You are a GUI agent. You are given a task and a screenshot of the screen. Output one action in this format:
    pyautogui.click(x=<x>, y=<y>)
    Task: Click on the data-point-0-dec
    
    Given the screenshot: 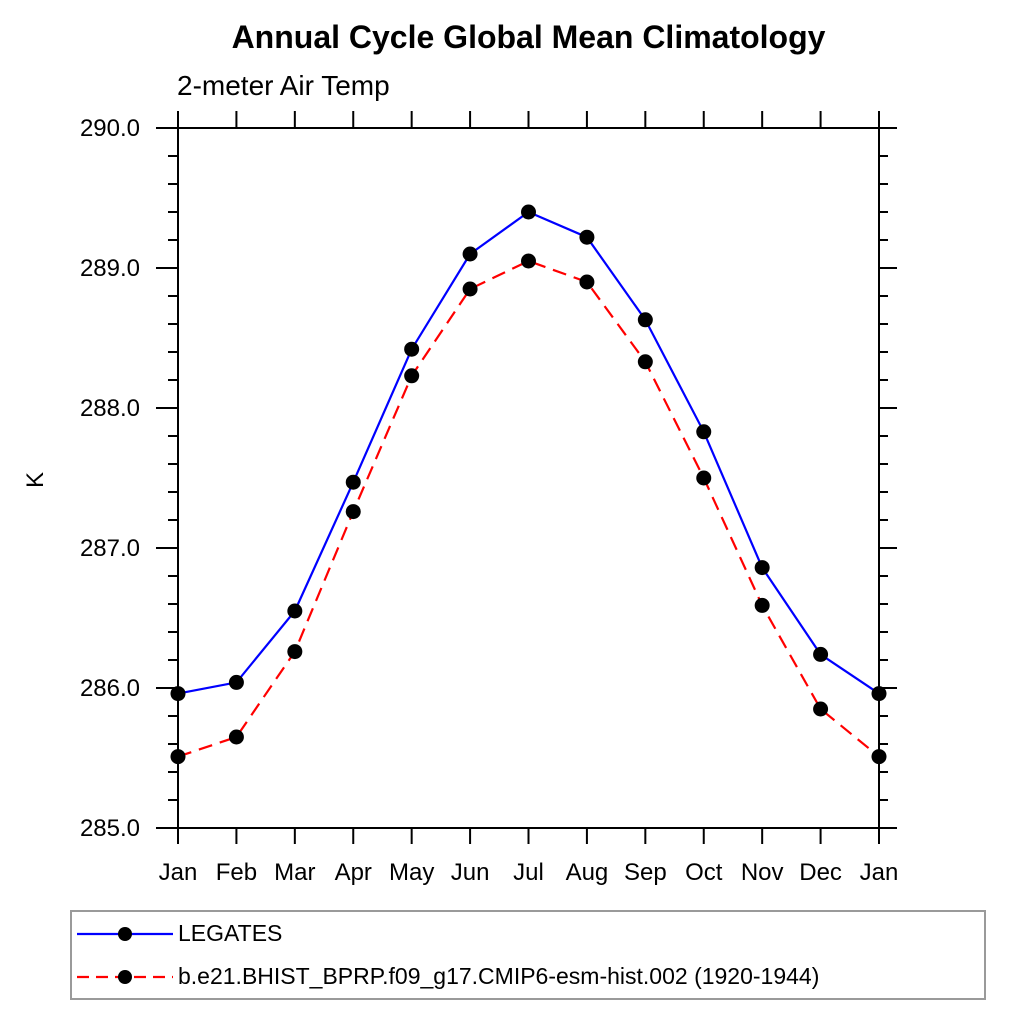 What is the action you would take?
    pyautogui.click(x=821, y=654)
    